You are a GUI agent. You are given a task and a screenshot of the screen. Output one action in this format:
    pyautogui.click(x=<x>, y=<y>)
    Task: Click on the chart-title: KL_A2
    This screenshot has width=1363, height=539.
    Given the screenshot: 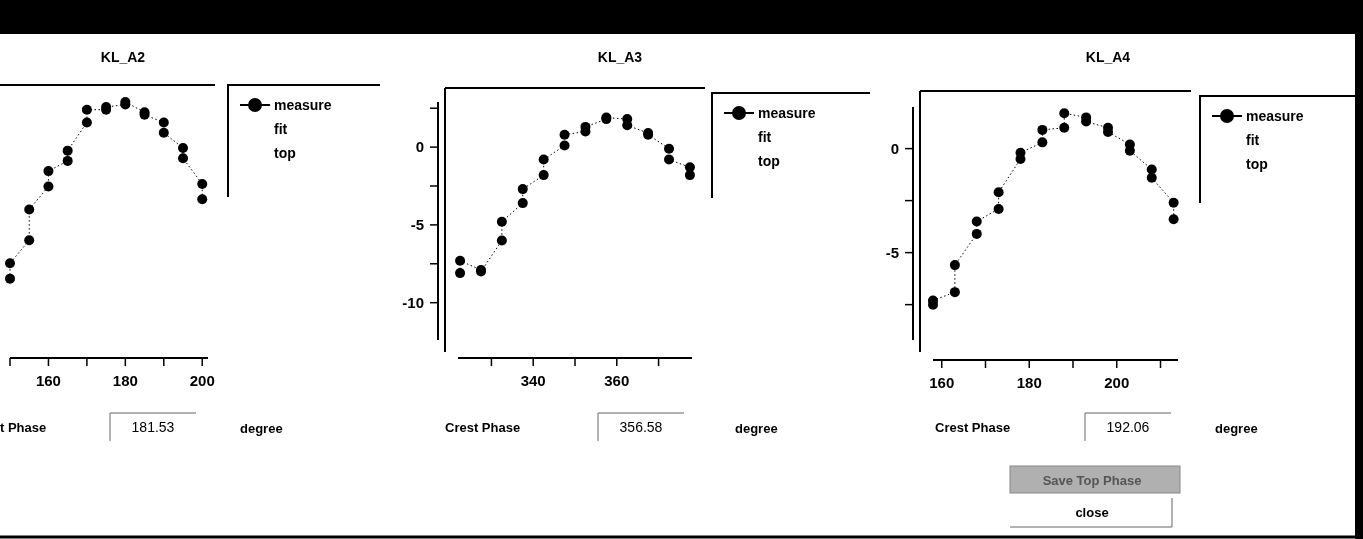 What is the action you would take?
    pyautogui.click(x=123, y=57)
    